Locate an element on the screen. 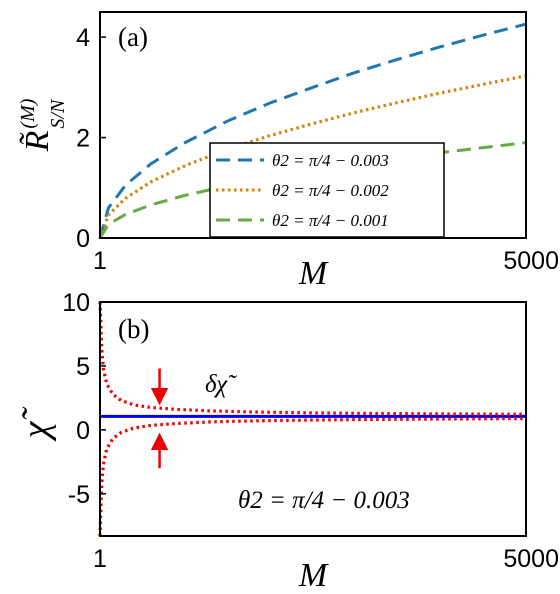 The image size is (560, 594). panel-a-xlabel: M is located at coordinates (313, 273).